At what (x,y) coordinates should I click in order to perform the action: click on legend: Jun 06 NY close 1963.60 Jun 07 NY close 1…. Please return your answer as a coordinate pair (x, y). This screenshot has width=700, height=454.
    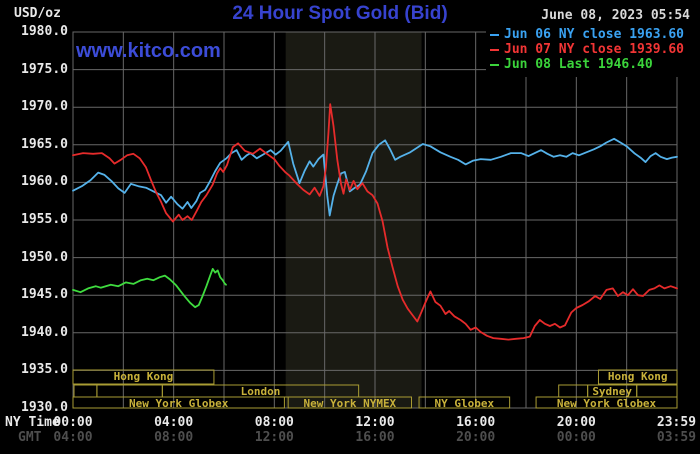
    Looking at the image, I should click on (592, 52).